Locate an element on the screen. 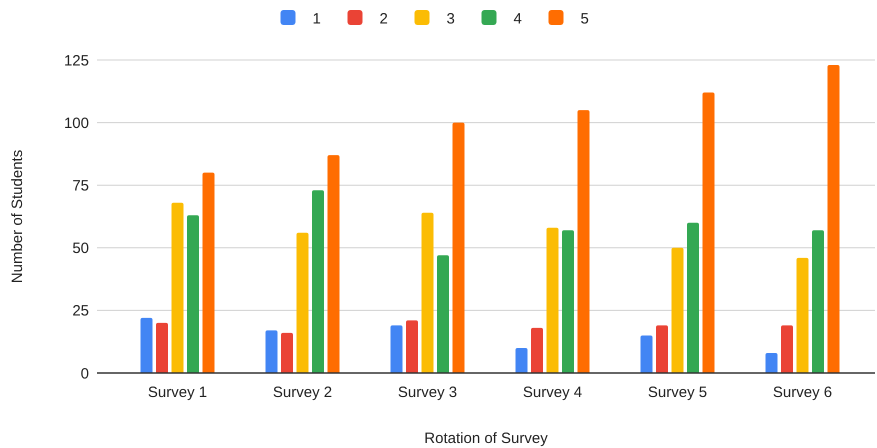  x-tick-label: Survey 1 is located at coordinates (178, 392).